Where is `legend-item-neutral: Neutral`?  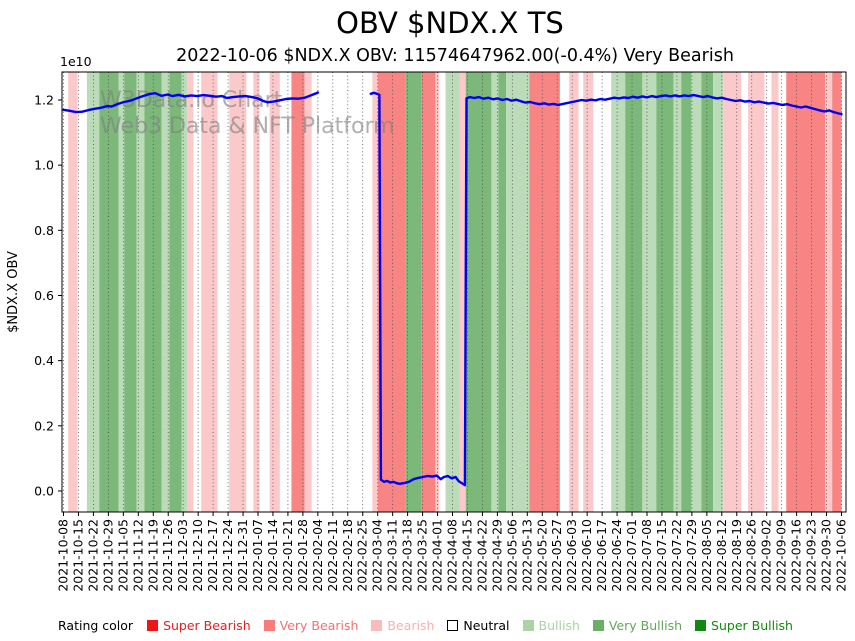
legend-item-neutral: Neutral is located at coordinates (478, 625).